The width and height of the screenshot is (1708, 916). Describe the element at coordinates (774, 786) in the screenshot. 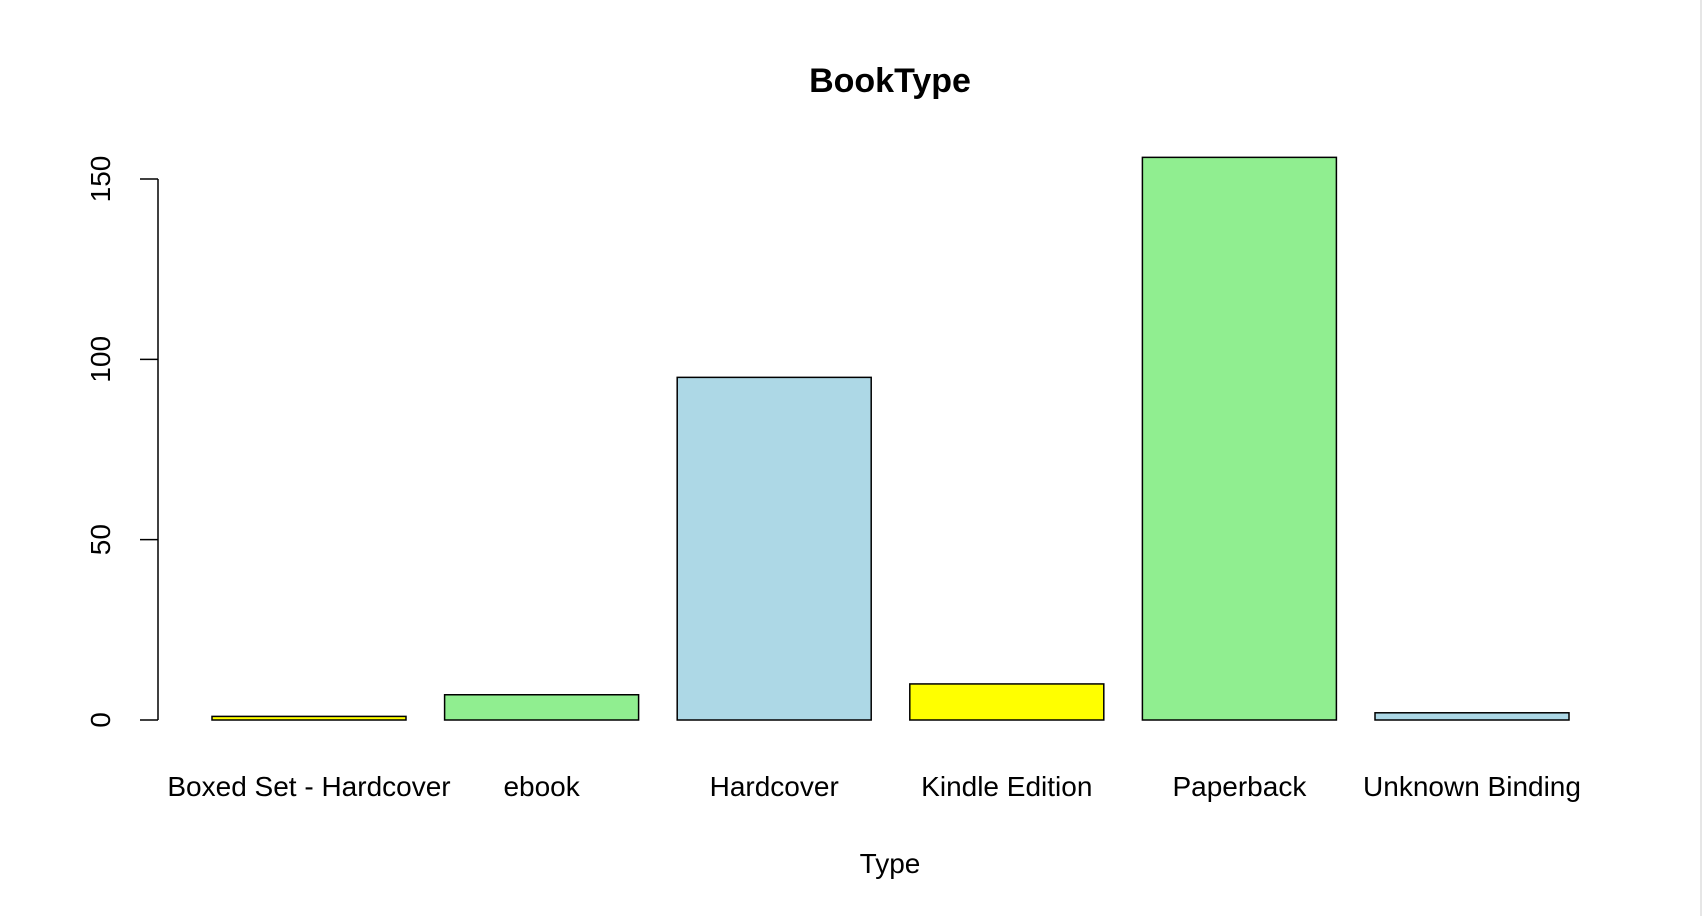

I see `x-tick-label: Hardcover` at that location.